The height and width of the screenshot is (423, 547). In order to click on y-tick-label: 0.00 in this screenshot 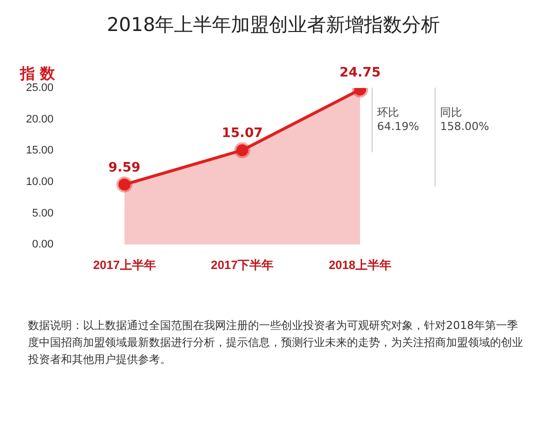, I will do `click(43, 244)`.